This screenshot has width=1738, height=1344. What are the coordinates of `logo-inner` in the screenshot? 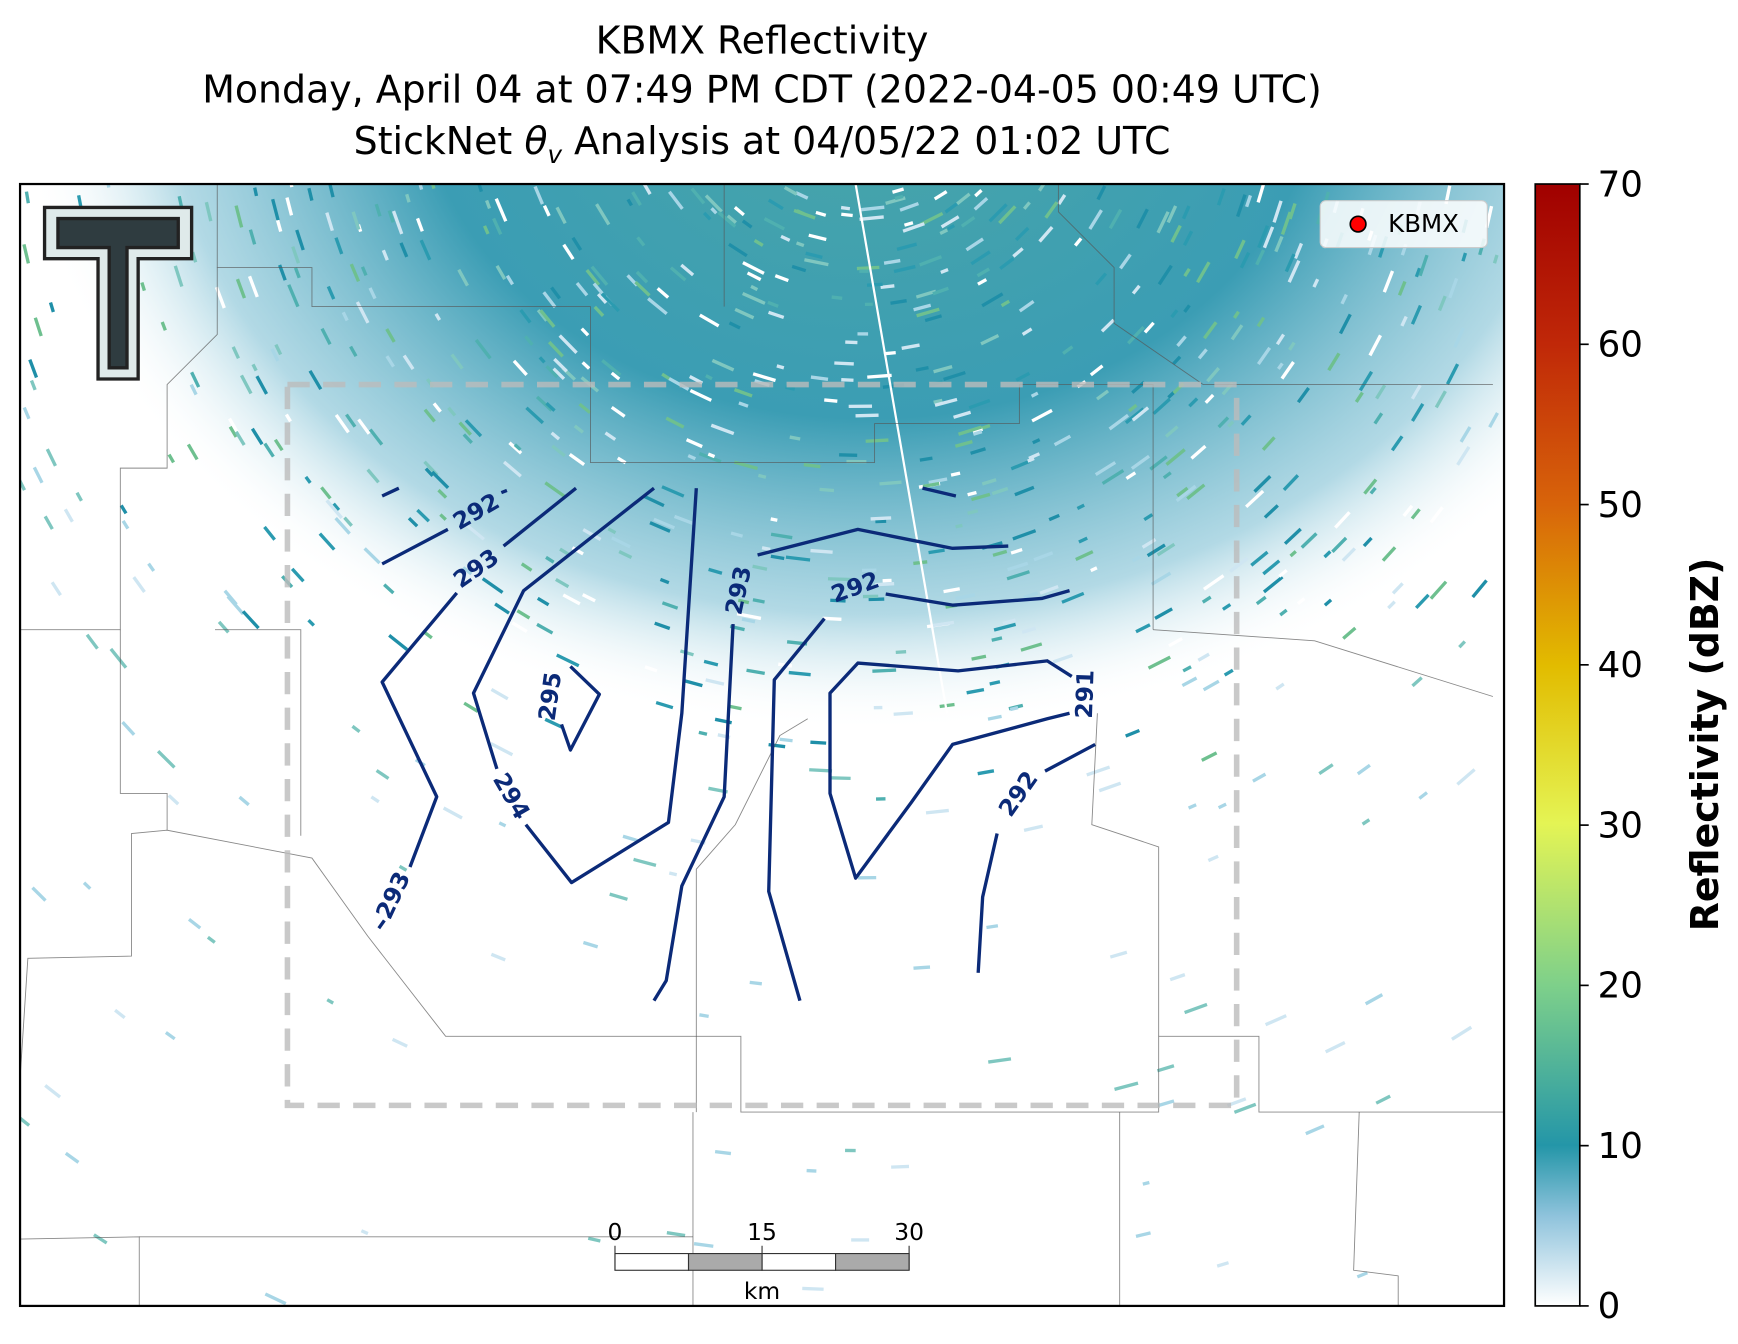 It's located at (118, 293).